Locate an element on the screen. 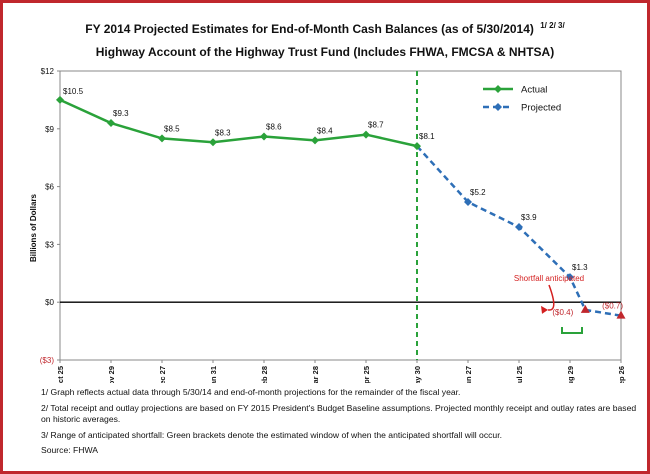 Image resolution: width=650 pixels, height=474 pixels. data-label: ($0.7) is located at coordinates (612, 306).